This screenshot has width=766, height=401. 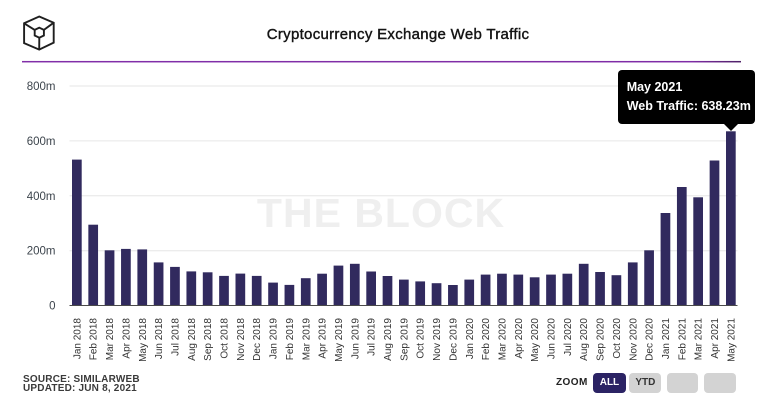 I want to click on svg-text: Nov 2020, so click(x=633, y=339).